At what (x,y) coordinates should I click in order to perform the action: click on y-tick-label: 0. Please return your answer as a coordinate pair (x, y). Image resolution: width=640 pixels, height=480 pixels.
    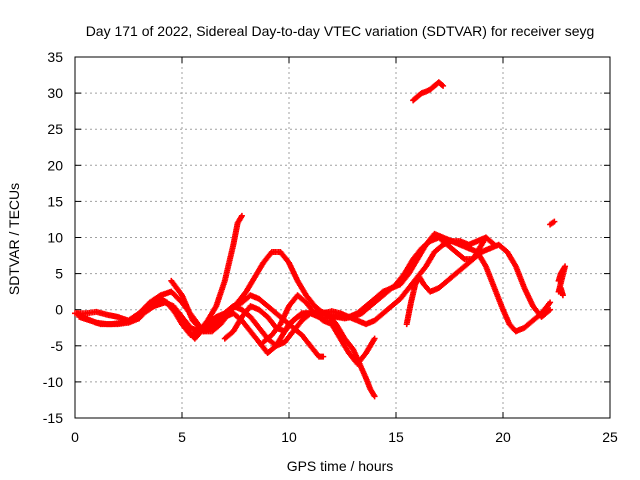
    Looking at the image, I should click on (59, 310).